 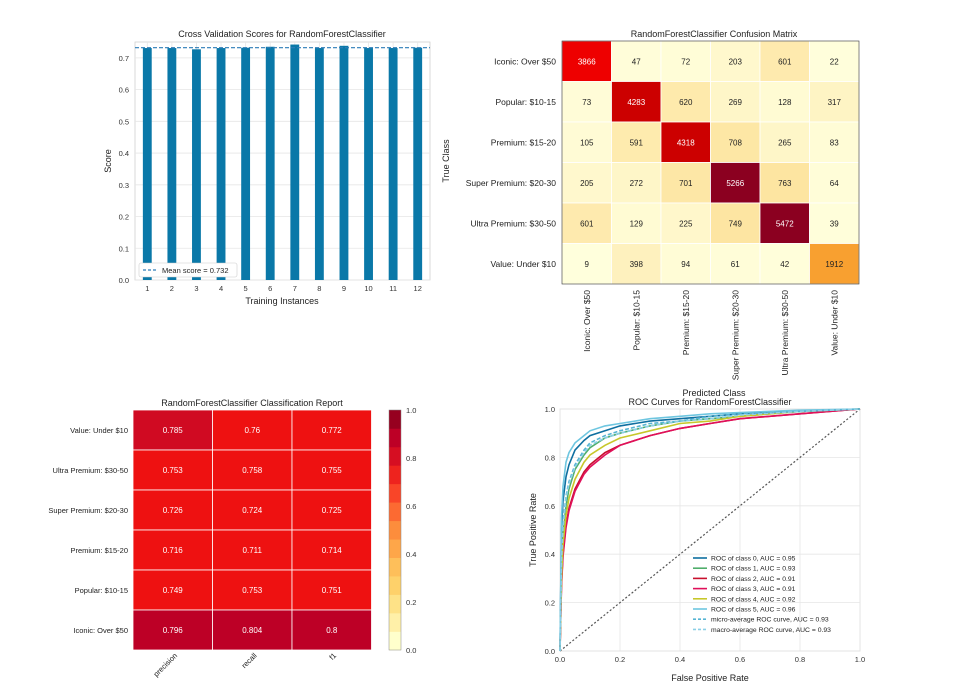 I want to click on cv-bars, so click(x=282, y=162).